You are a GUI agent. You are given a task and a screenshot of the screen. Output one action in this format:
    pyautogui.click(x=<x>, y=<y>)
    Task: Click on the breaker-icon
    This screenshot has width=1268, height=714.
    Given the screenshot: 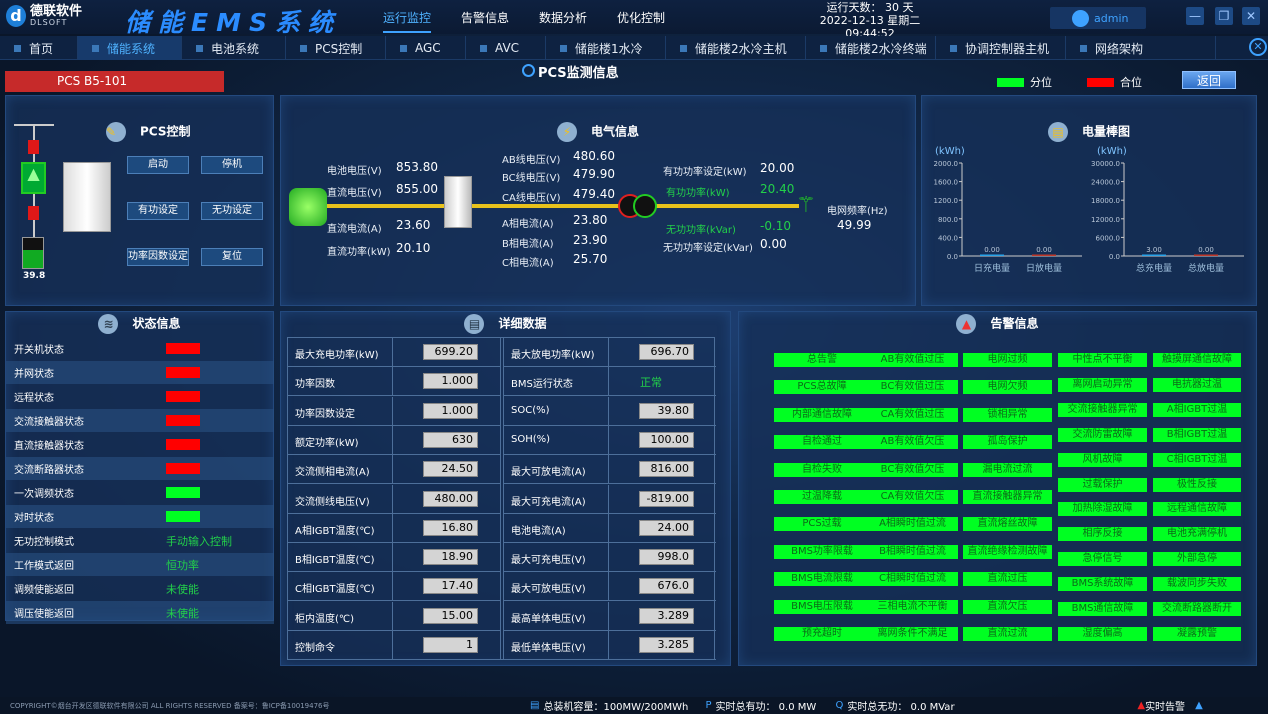 What is the action you would take?
    pyautogui.click(x=33, y=147)
    